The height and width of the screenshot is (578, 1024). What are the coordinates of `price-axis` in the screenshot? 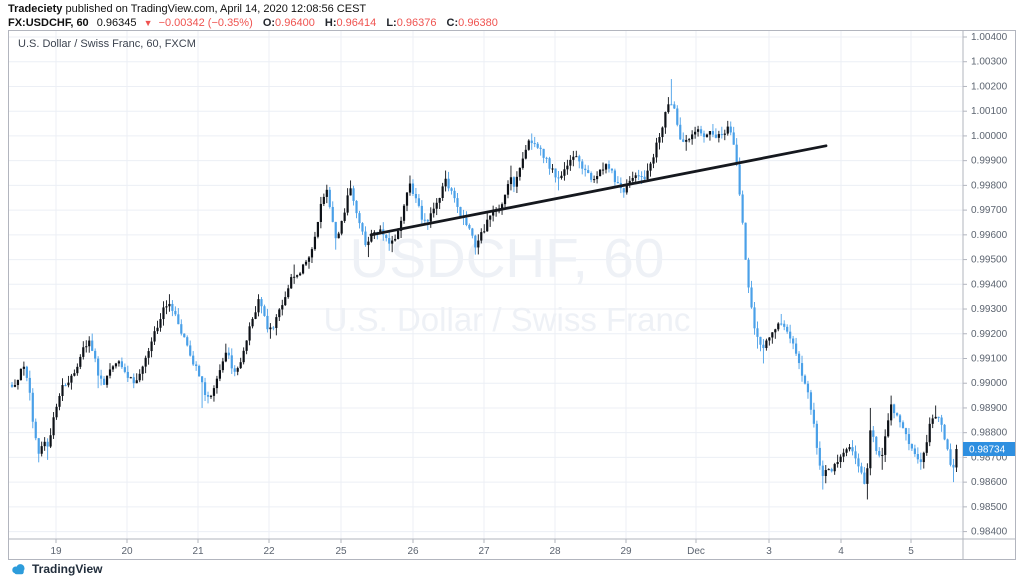 It's located at (989, 285).